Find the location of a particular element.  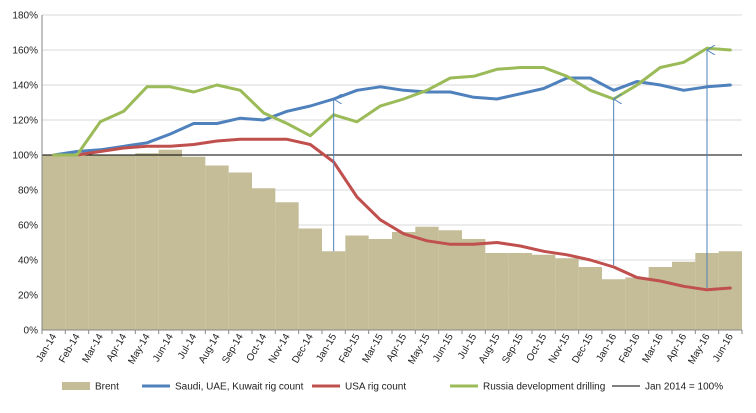

x-tick-label: Aug-15 is located at coordinates (490, 349).